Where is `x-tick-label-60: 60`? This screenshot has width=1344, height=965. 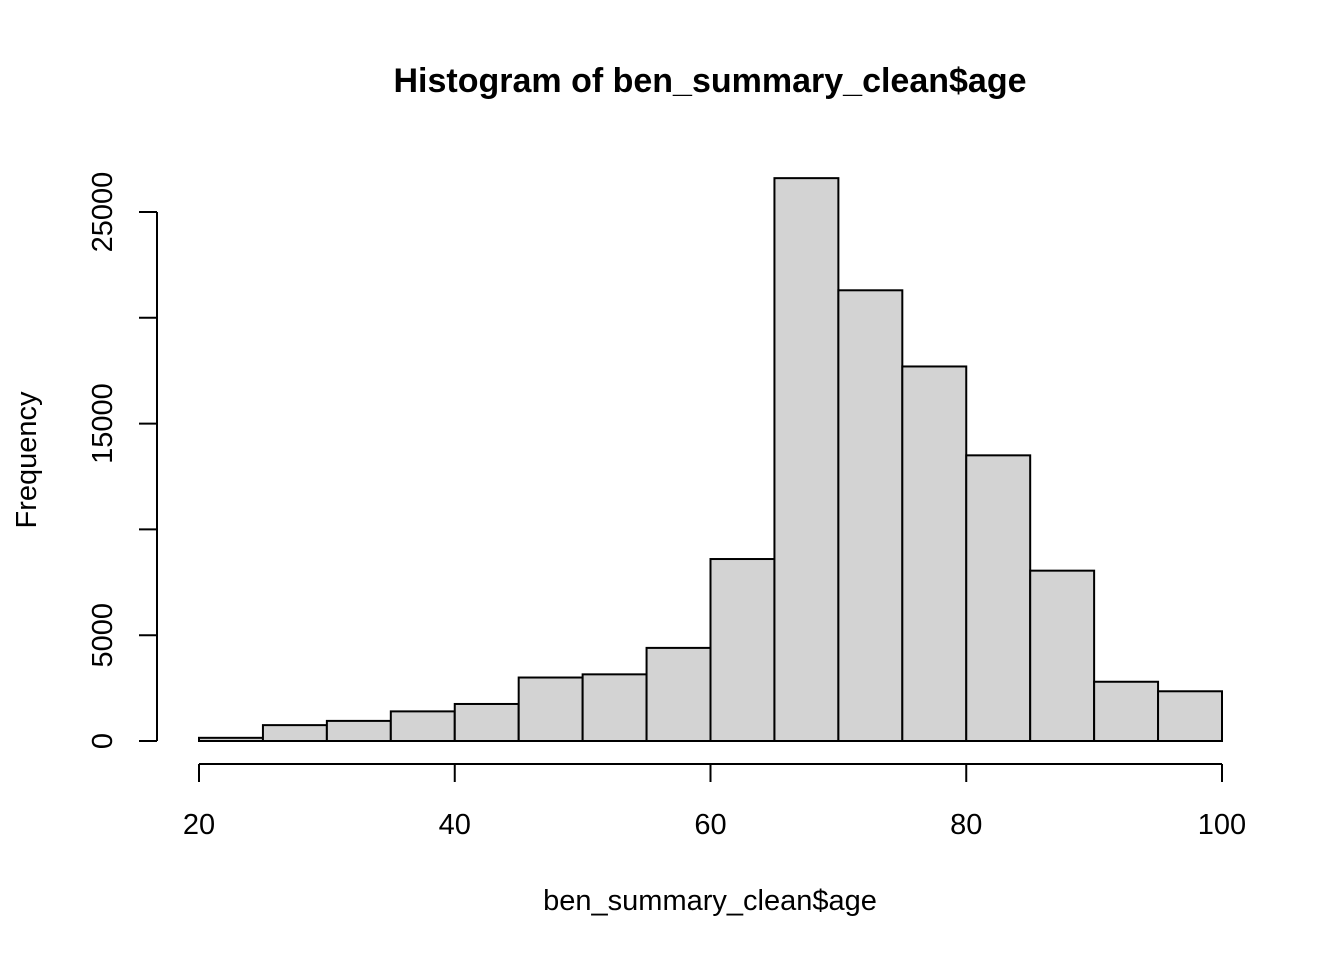
x-tick-label-60: 60 is located at coordinates (710, 825).